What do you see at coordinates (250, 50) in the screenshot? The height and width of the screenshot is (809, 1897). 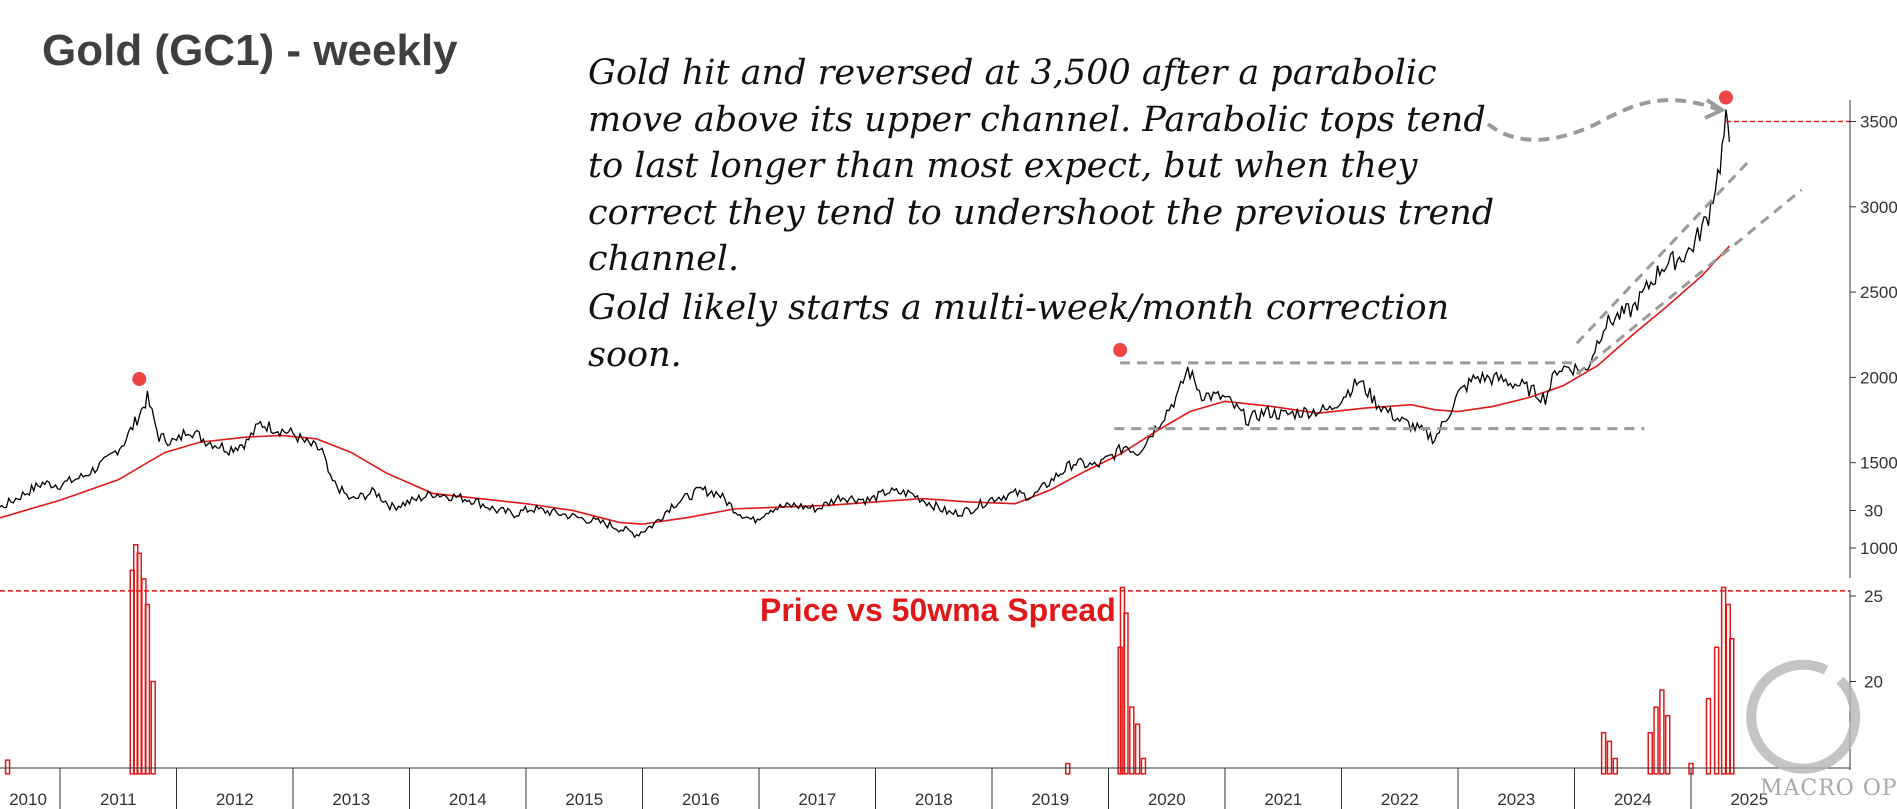 I see `chart-title: Gold (GC1) - weekly` at bounding box center [250, 50].